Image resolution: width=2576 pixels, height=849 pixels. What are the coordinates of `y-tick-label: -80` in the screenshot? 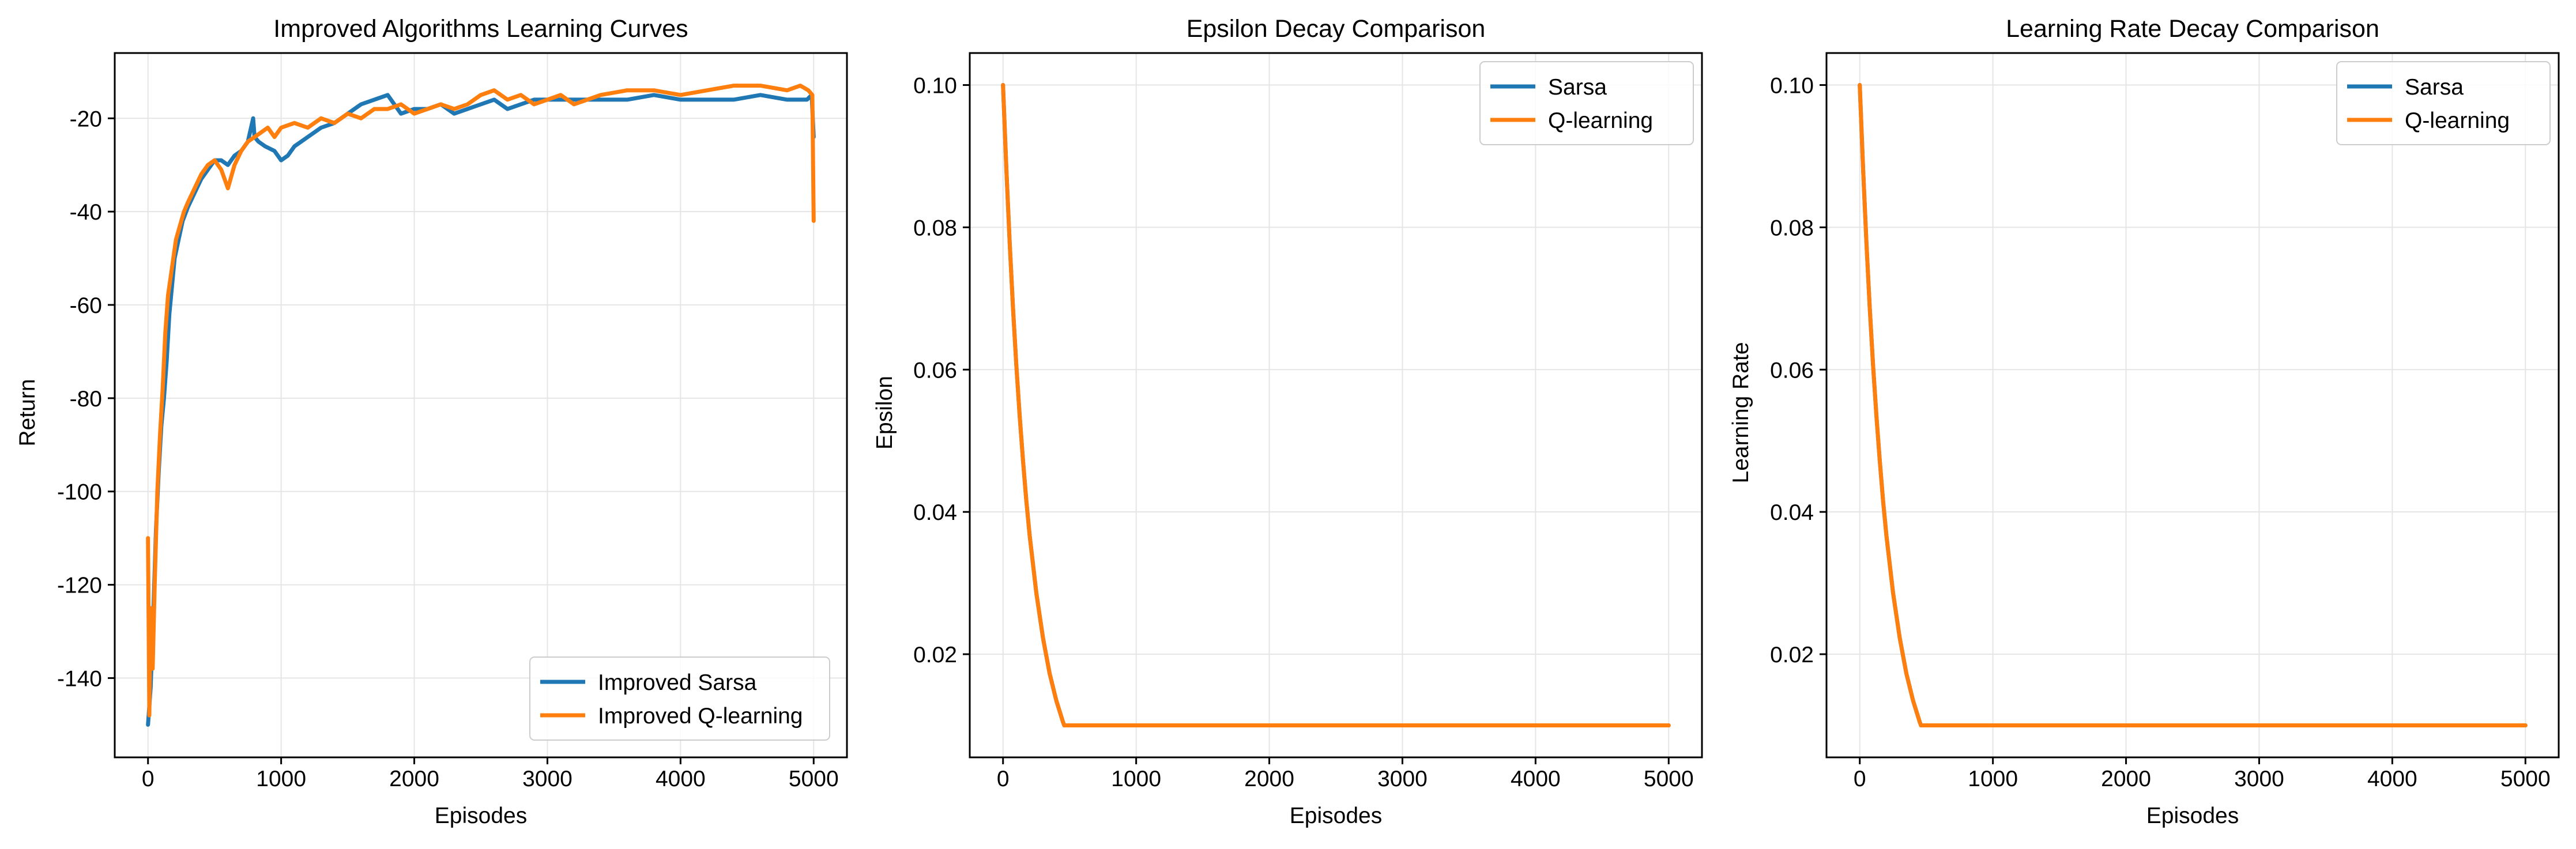 It's located at (86, 399).